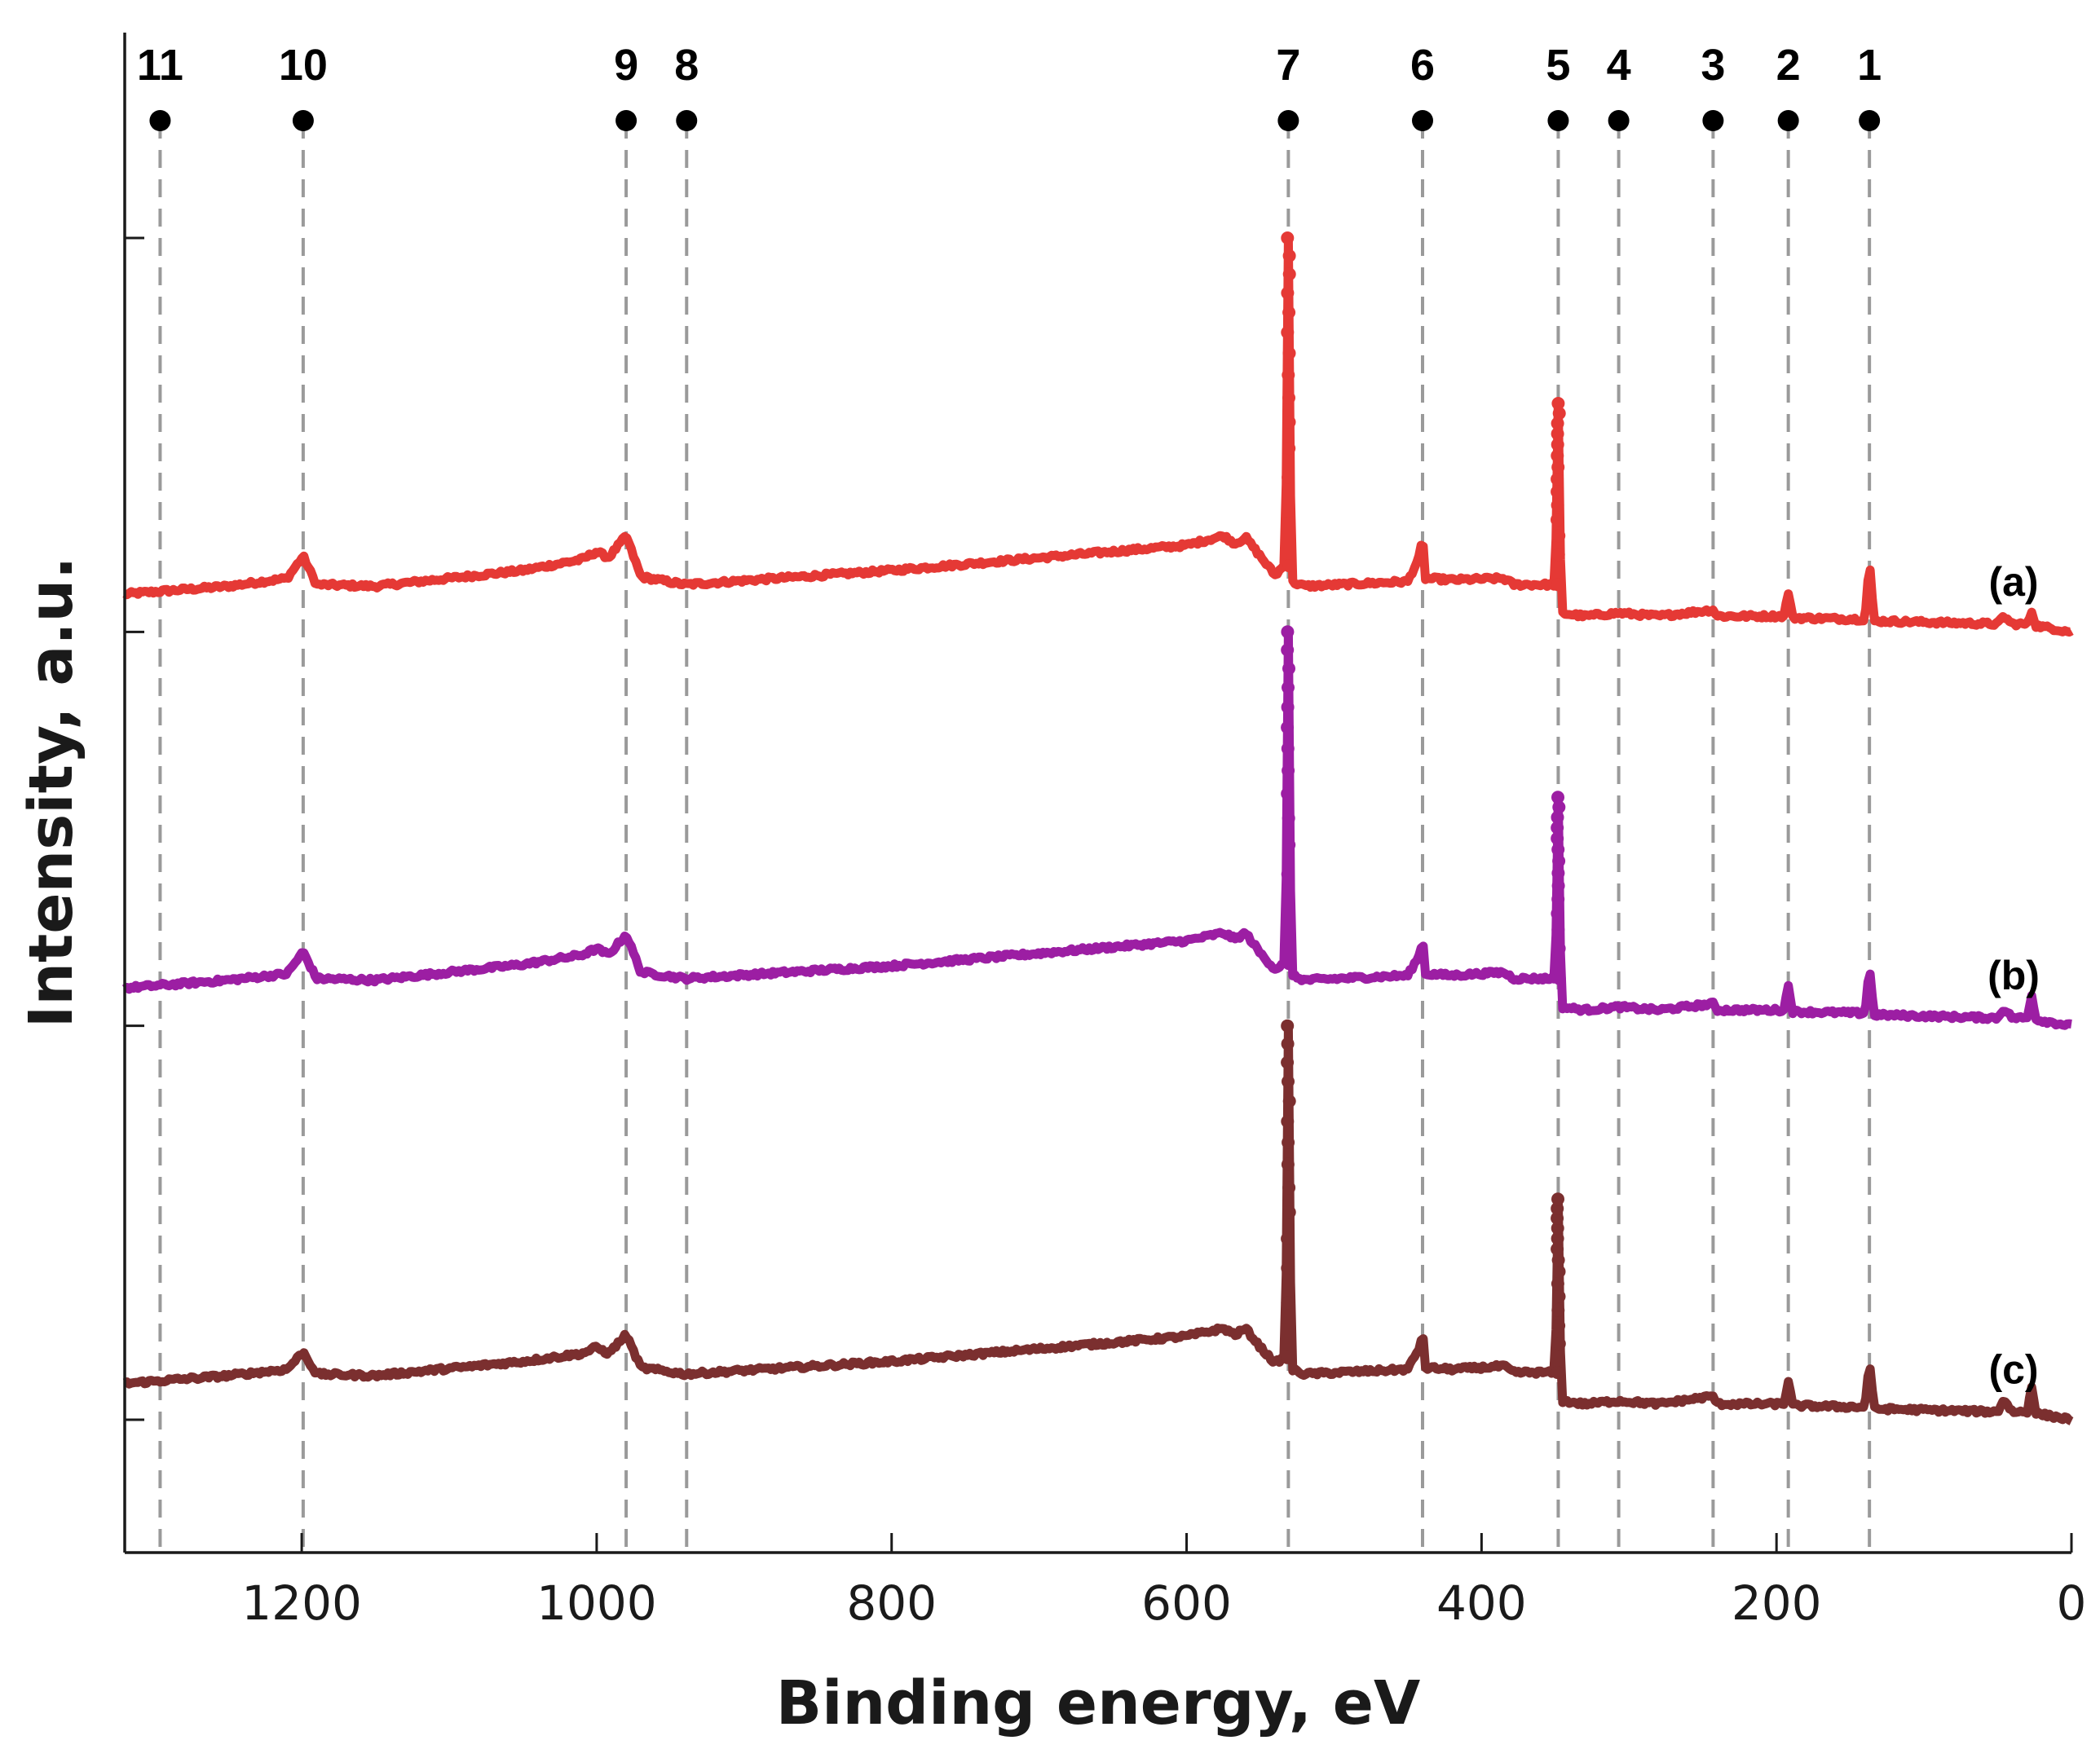 Image resolution: width=2100 pixels, height=1749 pixels. What do you see at coordinates (1788, 65) in the screenshot?
I see `peak-label-2: 2` at bounding box center [1788, 65].